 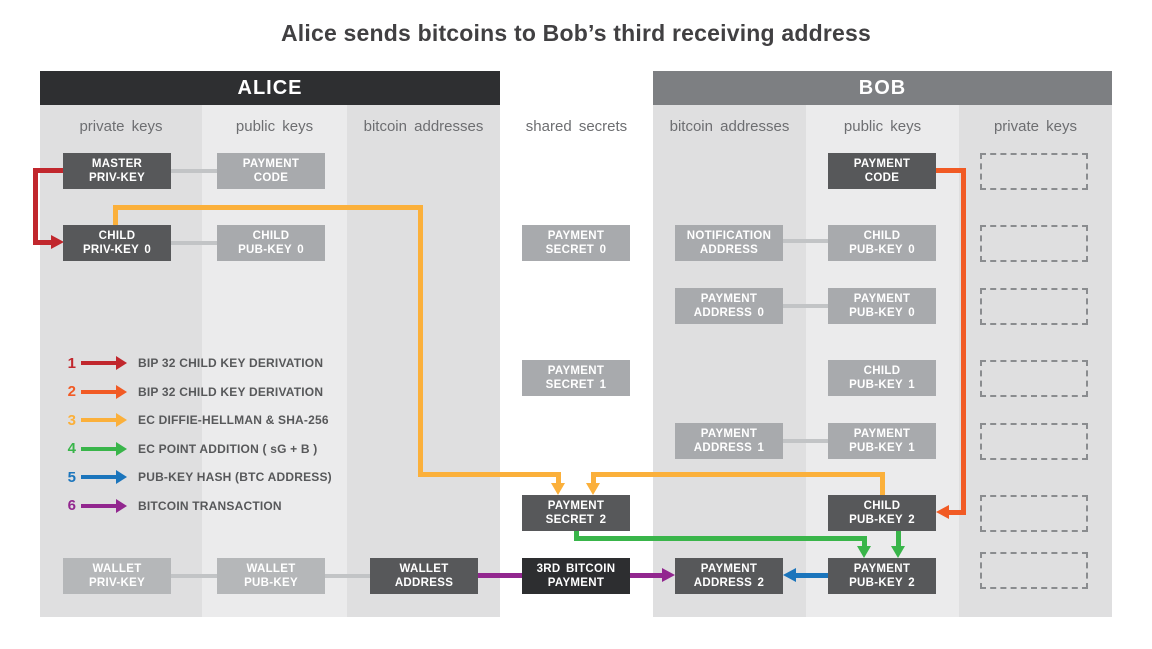 What do you see at coordinates (274, 126) in the screenshot?
I see `alice-public-keys-label: public keys` at bounding box center [274, 126].